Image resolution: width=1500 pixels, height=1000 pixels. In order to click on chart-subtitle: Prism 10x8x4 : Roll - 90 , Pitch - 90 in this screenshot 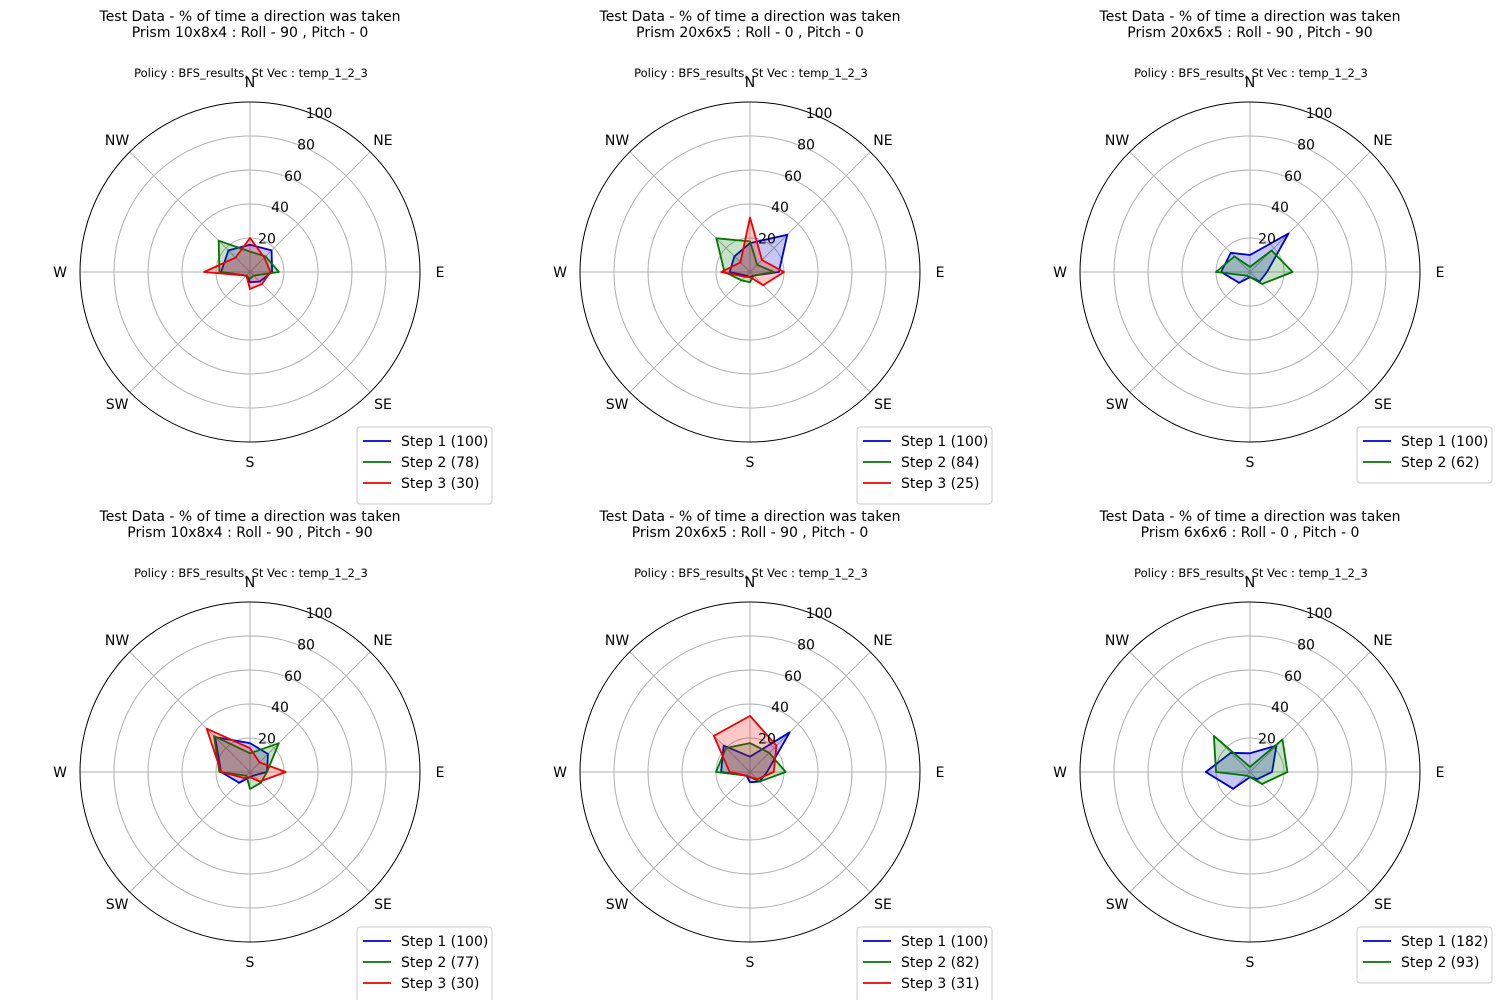, I will do `click(249, 533)`.